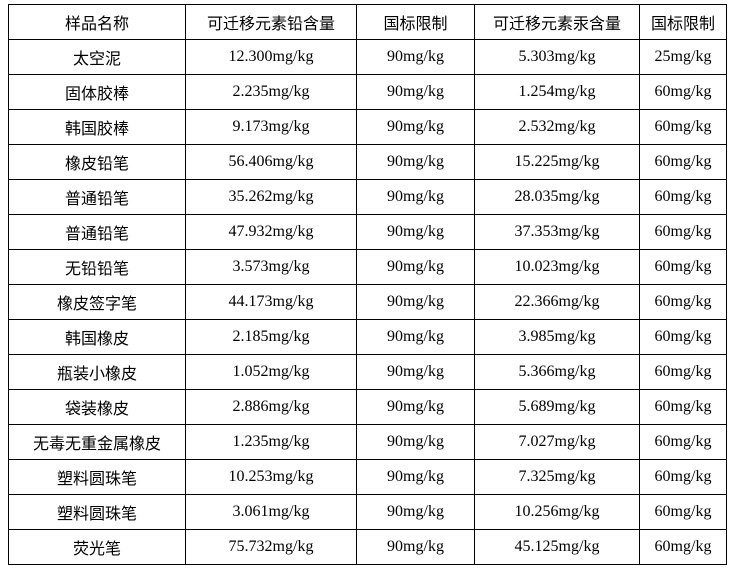 The image size is (734, 571). I want to click on table-row: 塑料圆珠笔 3.061mg/kg 90mg/kg 10.256mg/kg 60mg/kg, so click(367, 512).